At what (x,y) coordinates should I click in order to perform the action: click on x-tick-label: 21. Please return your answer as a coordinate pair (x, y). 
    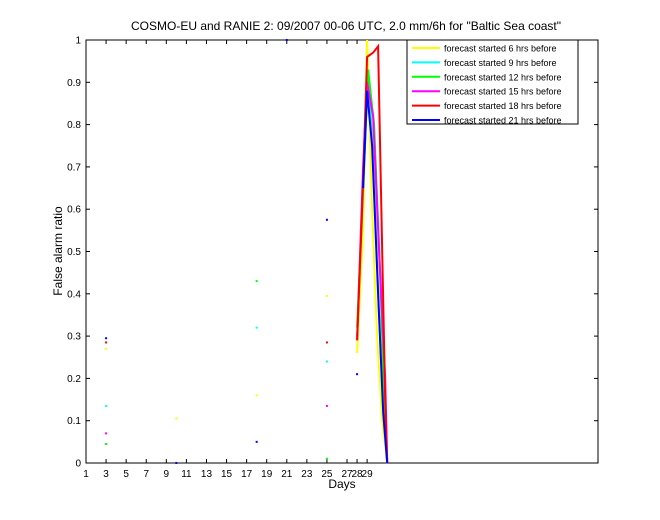
    Looking at the image, I should click on (287, 474).